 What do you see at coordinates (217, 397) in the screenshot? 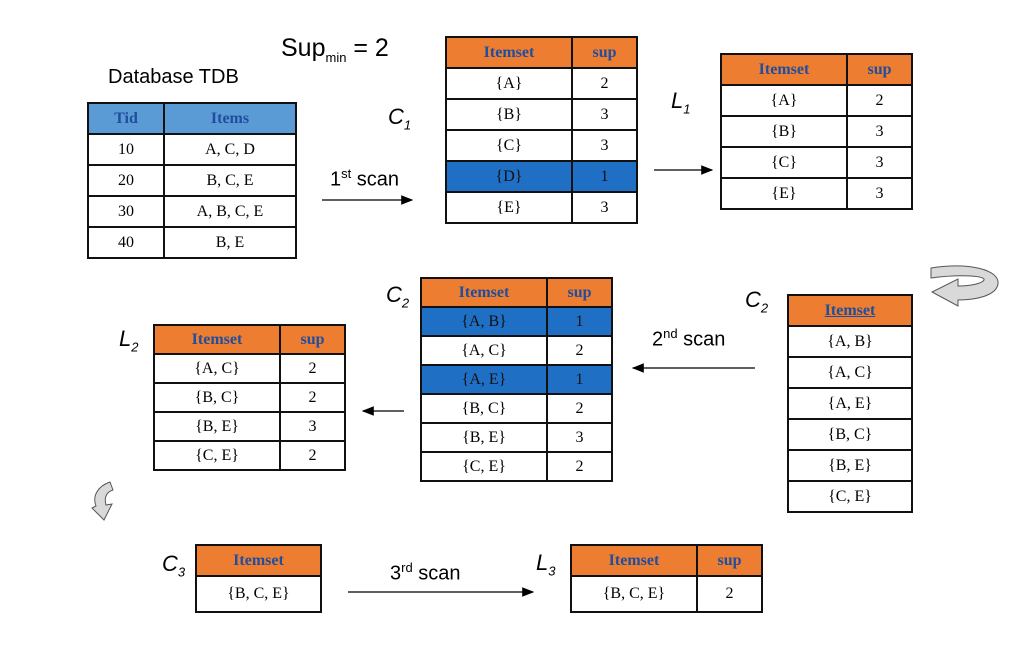
I see `l2-cell: {B, C}` at bounding box center [217, 397].